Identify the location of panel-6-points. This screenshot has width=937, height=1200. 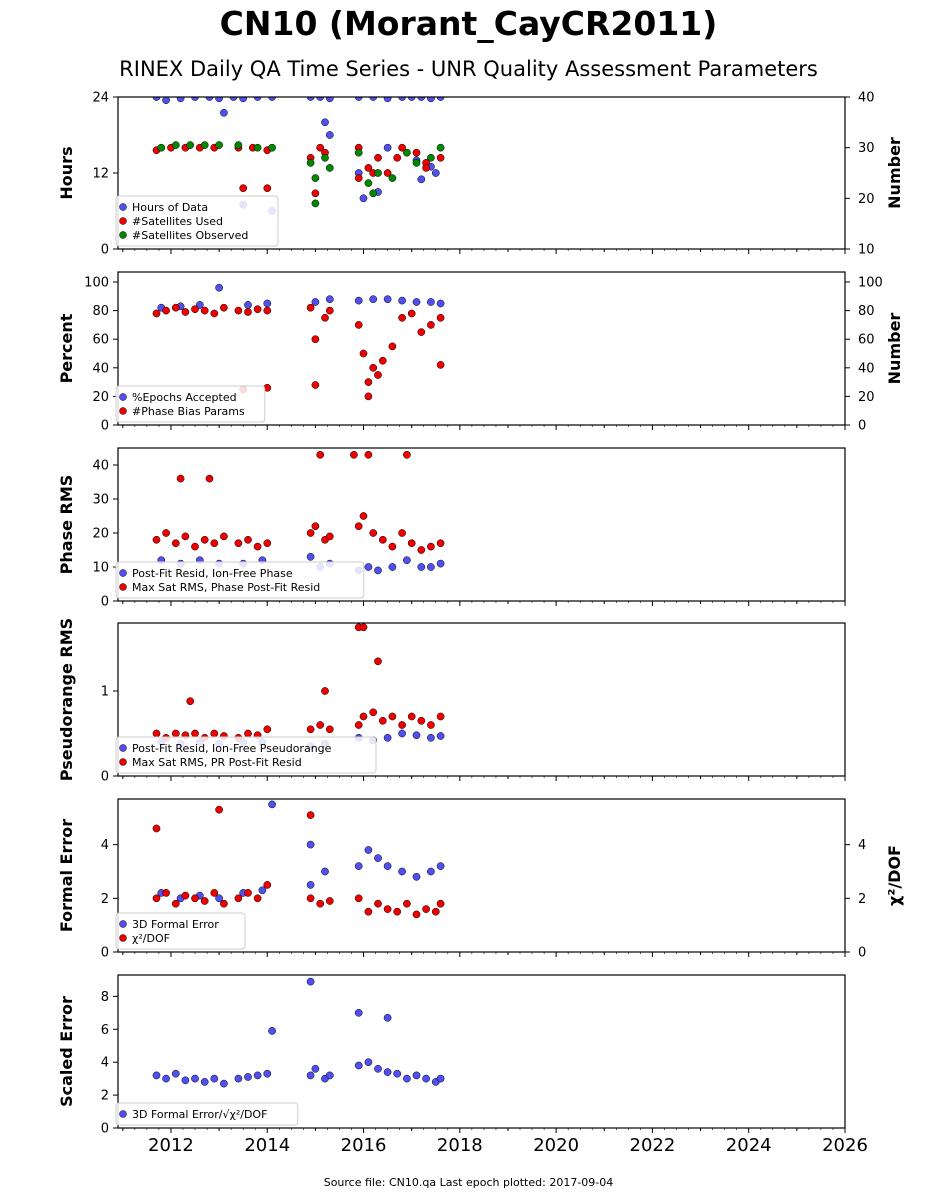
(298, 1032).